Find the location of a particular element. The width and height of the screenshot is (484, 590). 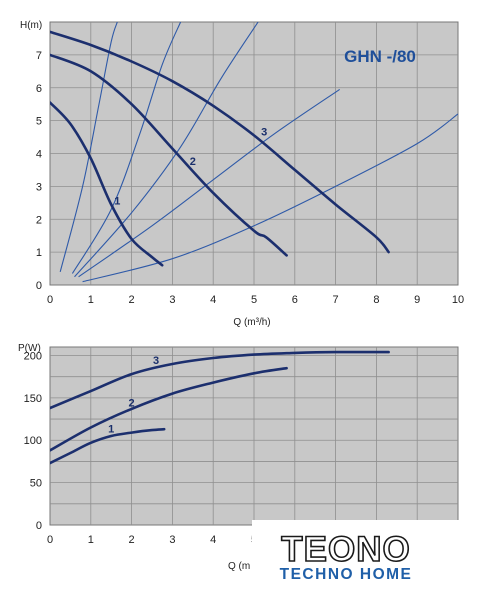

head-x-tick-label: 8 is located at coordinates (376, 300).